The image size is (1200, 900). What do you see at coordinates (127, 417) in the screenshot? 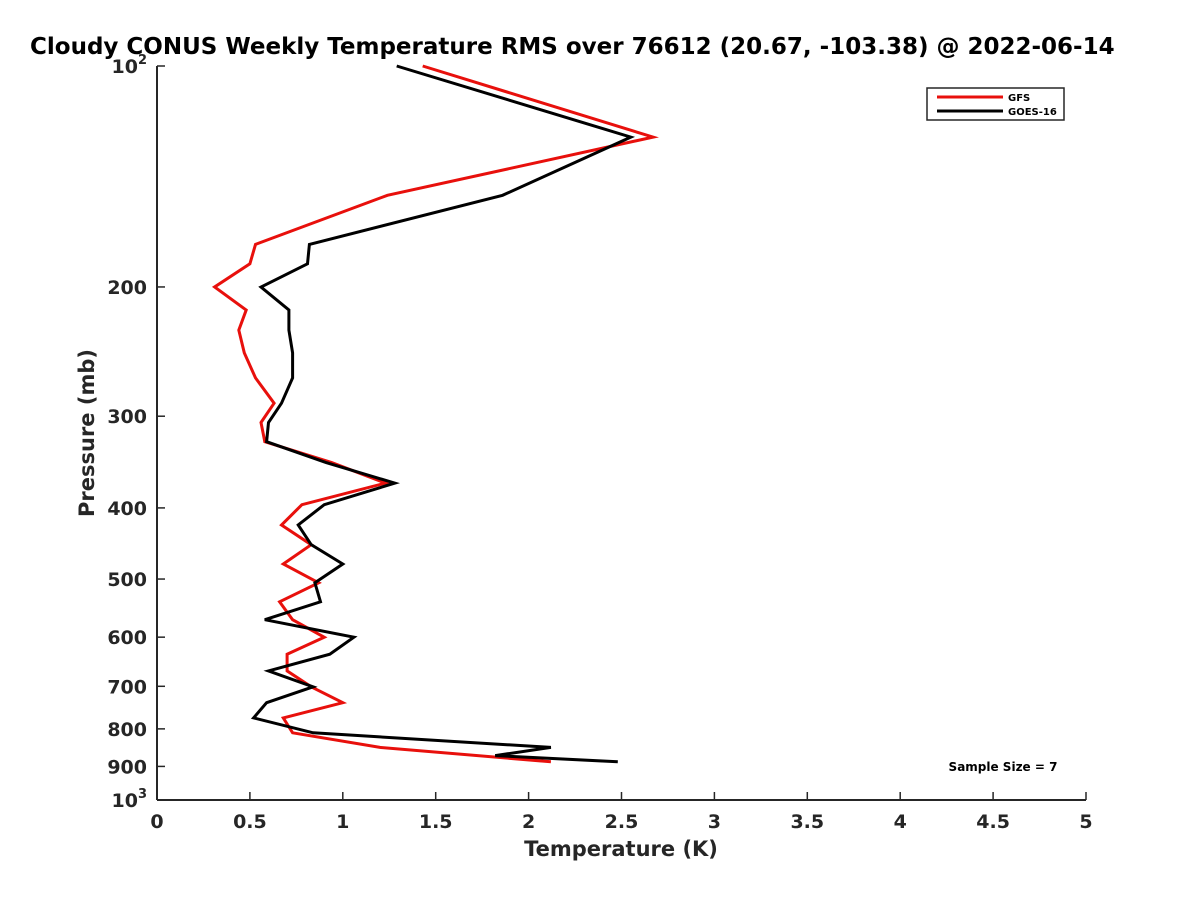
I see `y-tick-label: 300` at bounding box center [127, 417].